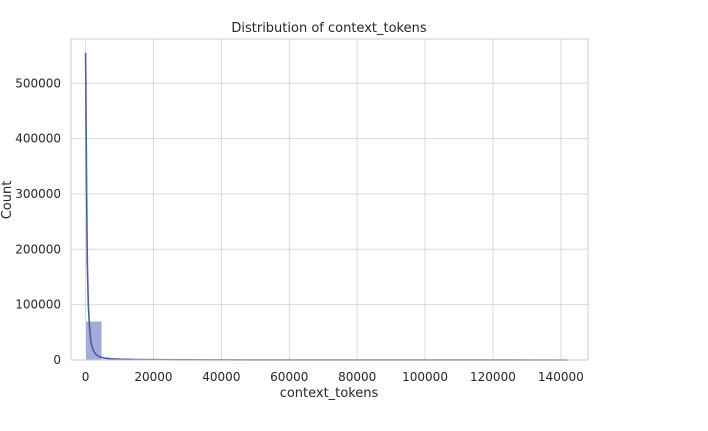  Describe the element at coordinates (425, 377) in the screenshot. I see `x-tick-label: 100000` at that location.